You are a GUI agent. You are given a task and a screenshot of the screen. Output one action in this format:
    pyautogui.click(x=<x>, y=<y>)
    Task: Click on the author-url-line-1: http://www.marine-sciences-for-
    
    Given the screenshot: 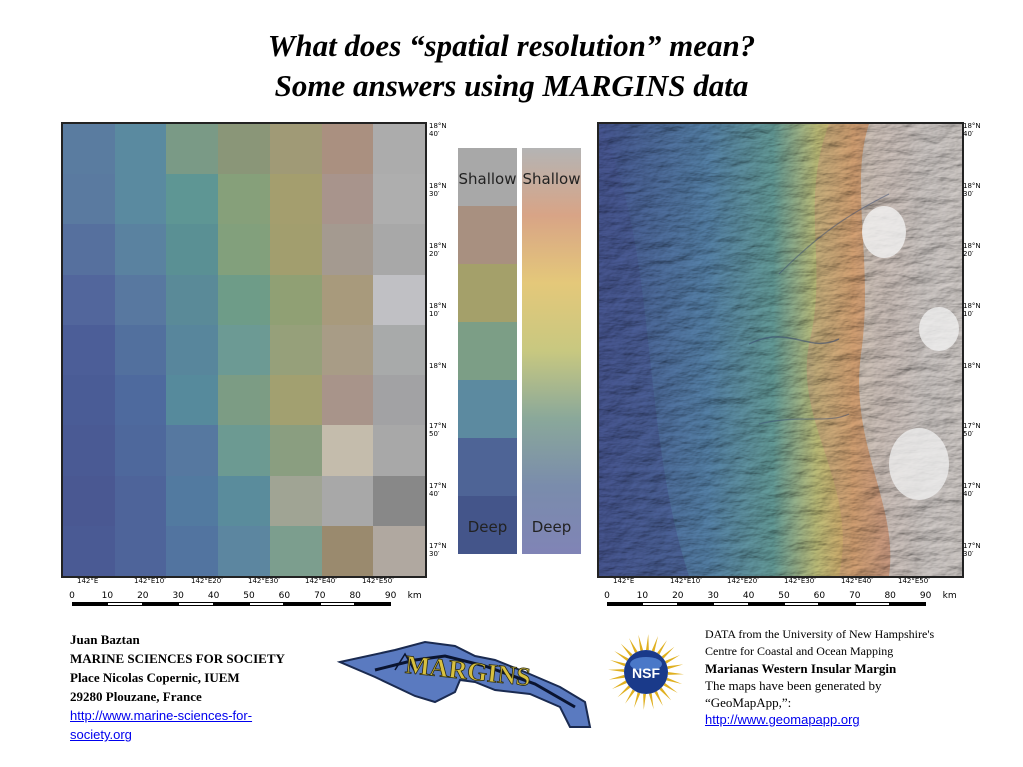 What is the action you would take?
    pyautogui.click(x=161, y=715)
    